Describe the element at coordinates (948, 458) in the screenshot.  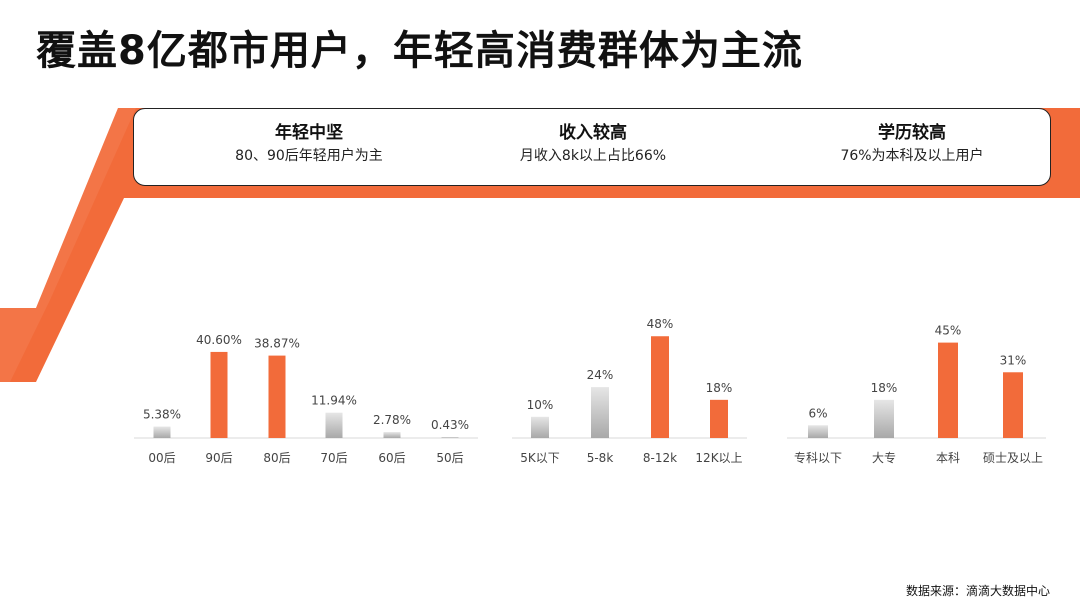
I see `category-label: 本科` at that location.